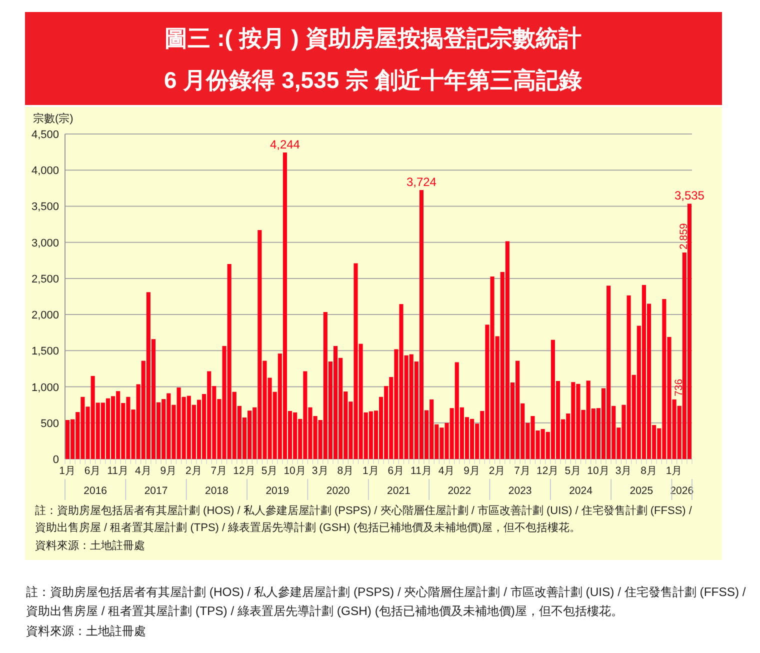  What do you see at coordinates (684, 236) in the screenshot?
I see `data-label: 2,859` at bounding box center [684, 236].